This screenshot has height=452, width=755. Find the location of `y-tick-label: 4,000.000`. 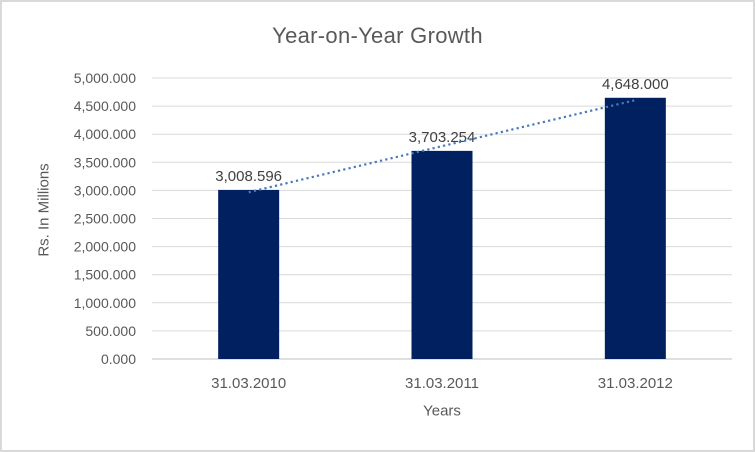

y-tick-label: 4,000.000 is located at coordinates (105, 134).